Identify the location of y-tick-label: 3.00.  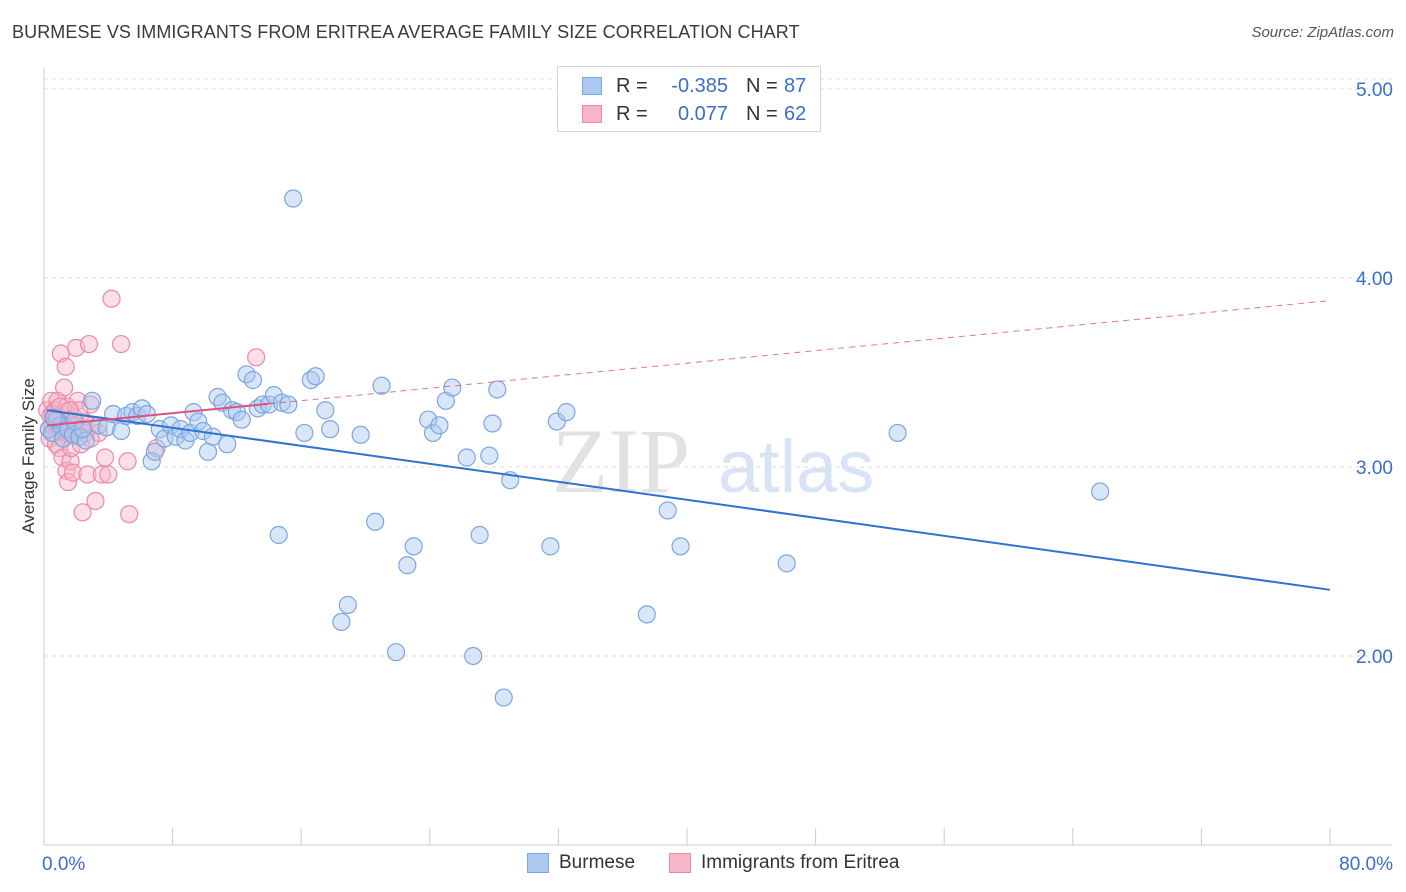
(1374, 468).